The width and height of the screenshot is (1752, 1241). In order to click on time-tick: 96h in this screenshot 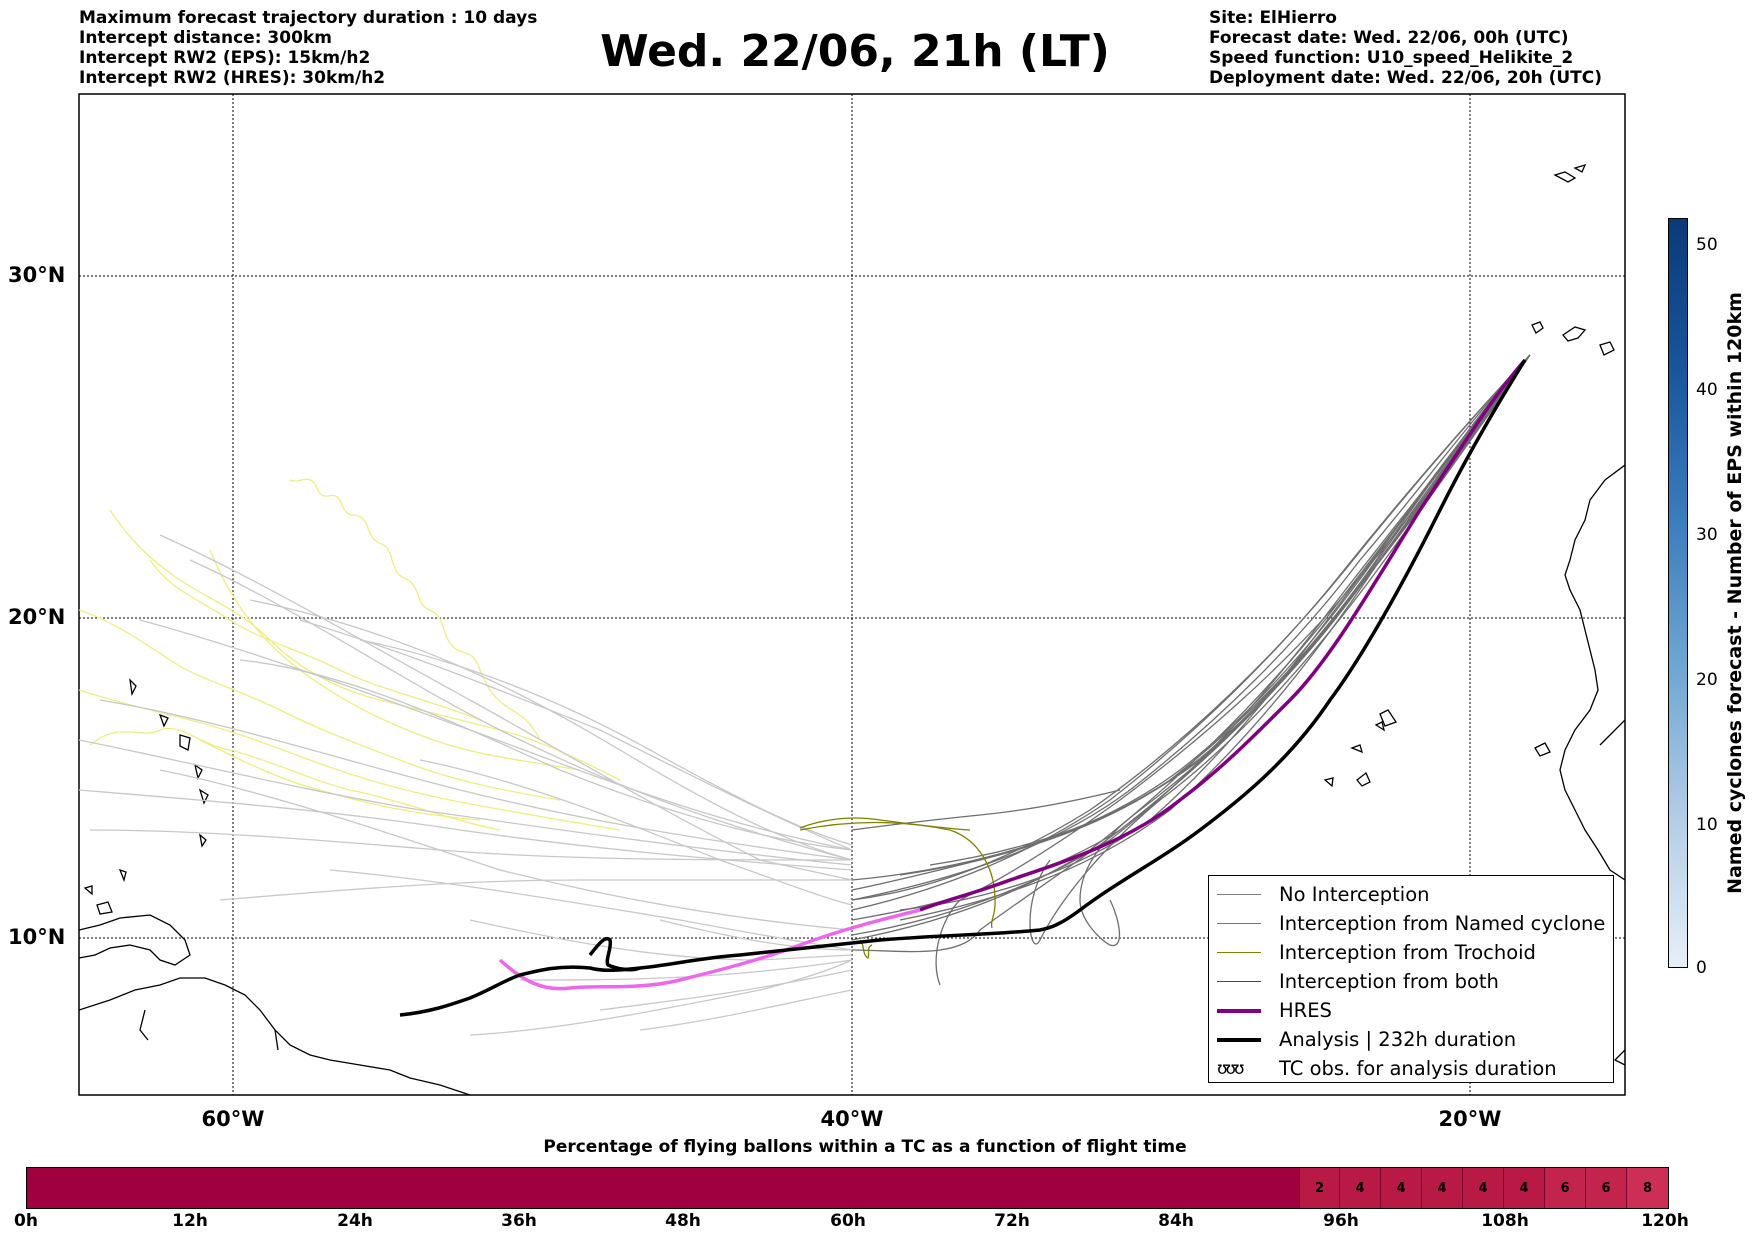, I will do `click(1341, 1221)`.